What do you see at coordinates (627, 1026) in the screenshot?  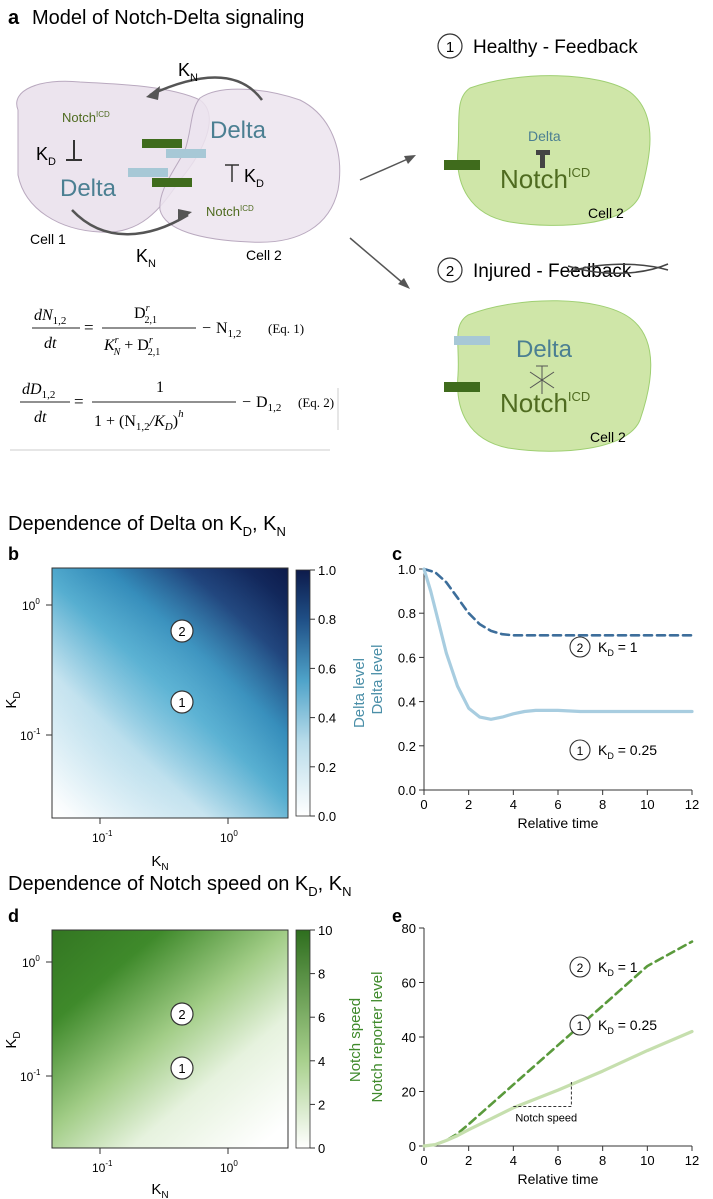 I see `chart-e-annotation-1-text: KD = 0.25` at bounding box center [627, 1026].